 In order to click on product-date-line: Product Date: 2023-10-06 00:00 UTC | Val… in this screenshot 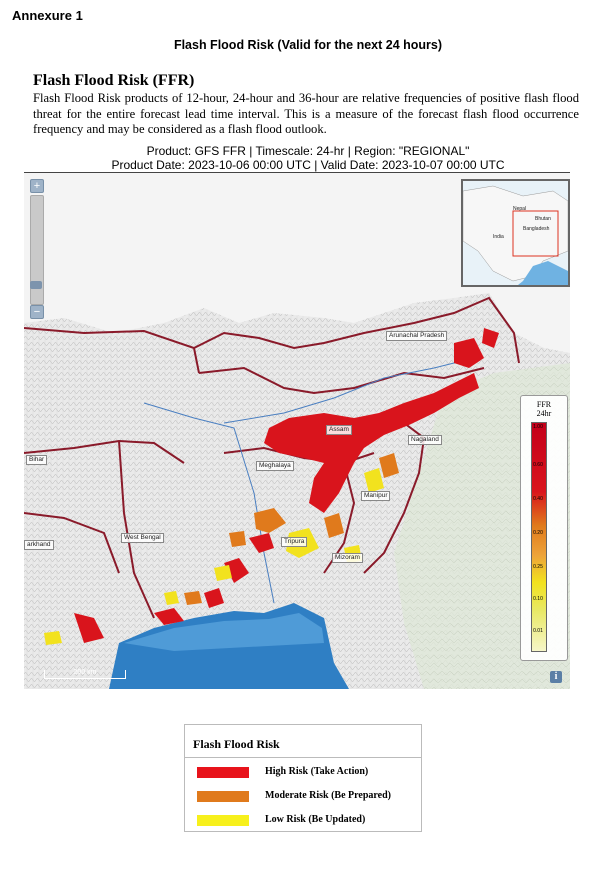, I will do `click(308, 165)`.